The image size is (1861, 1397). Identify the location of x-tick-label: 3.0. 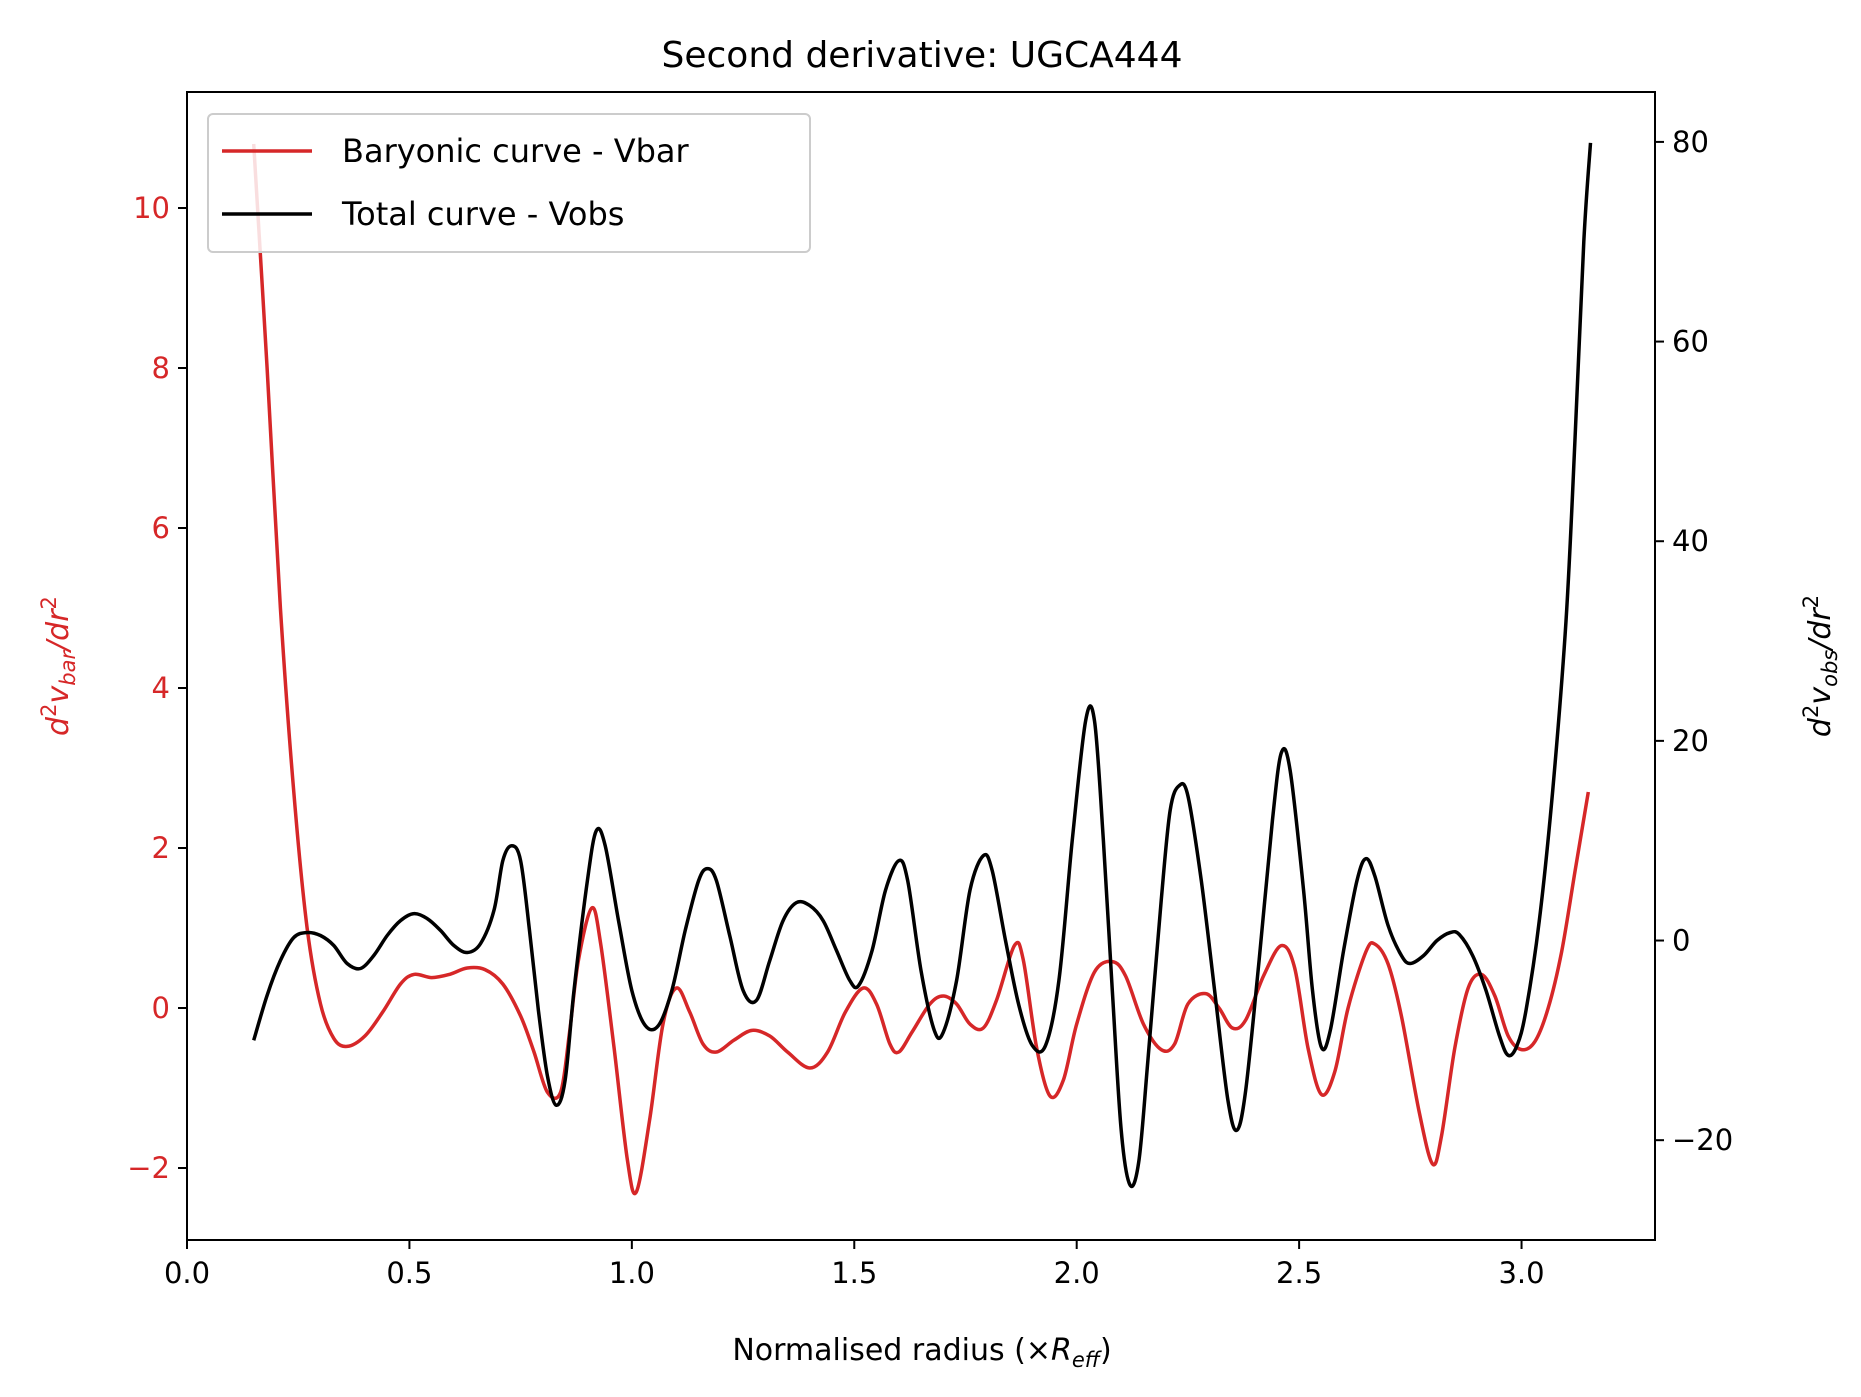
(1521, 1273).